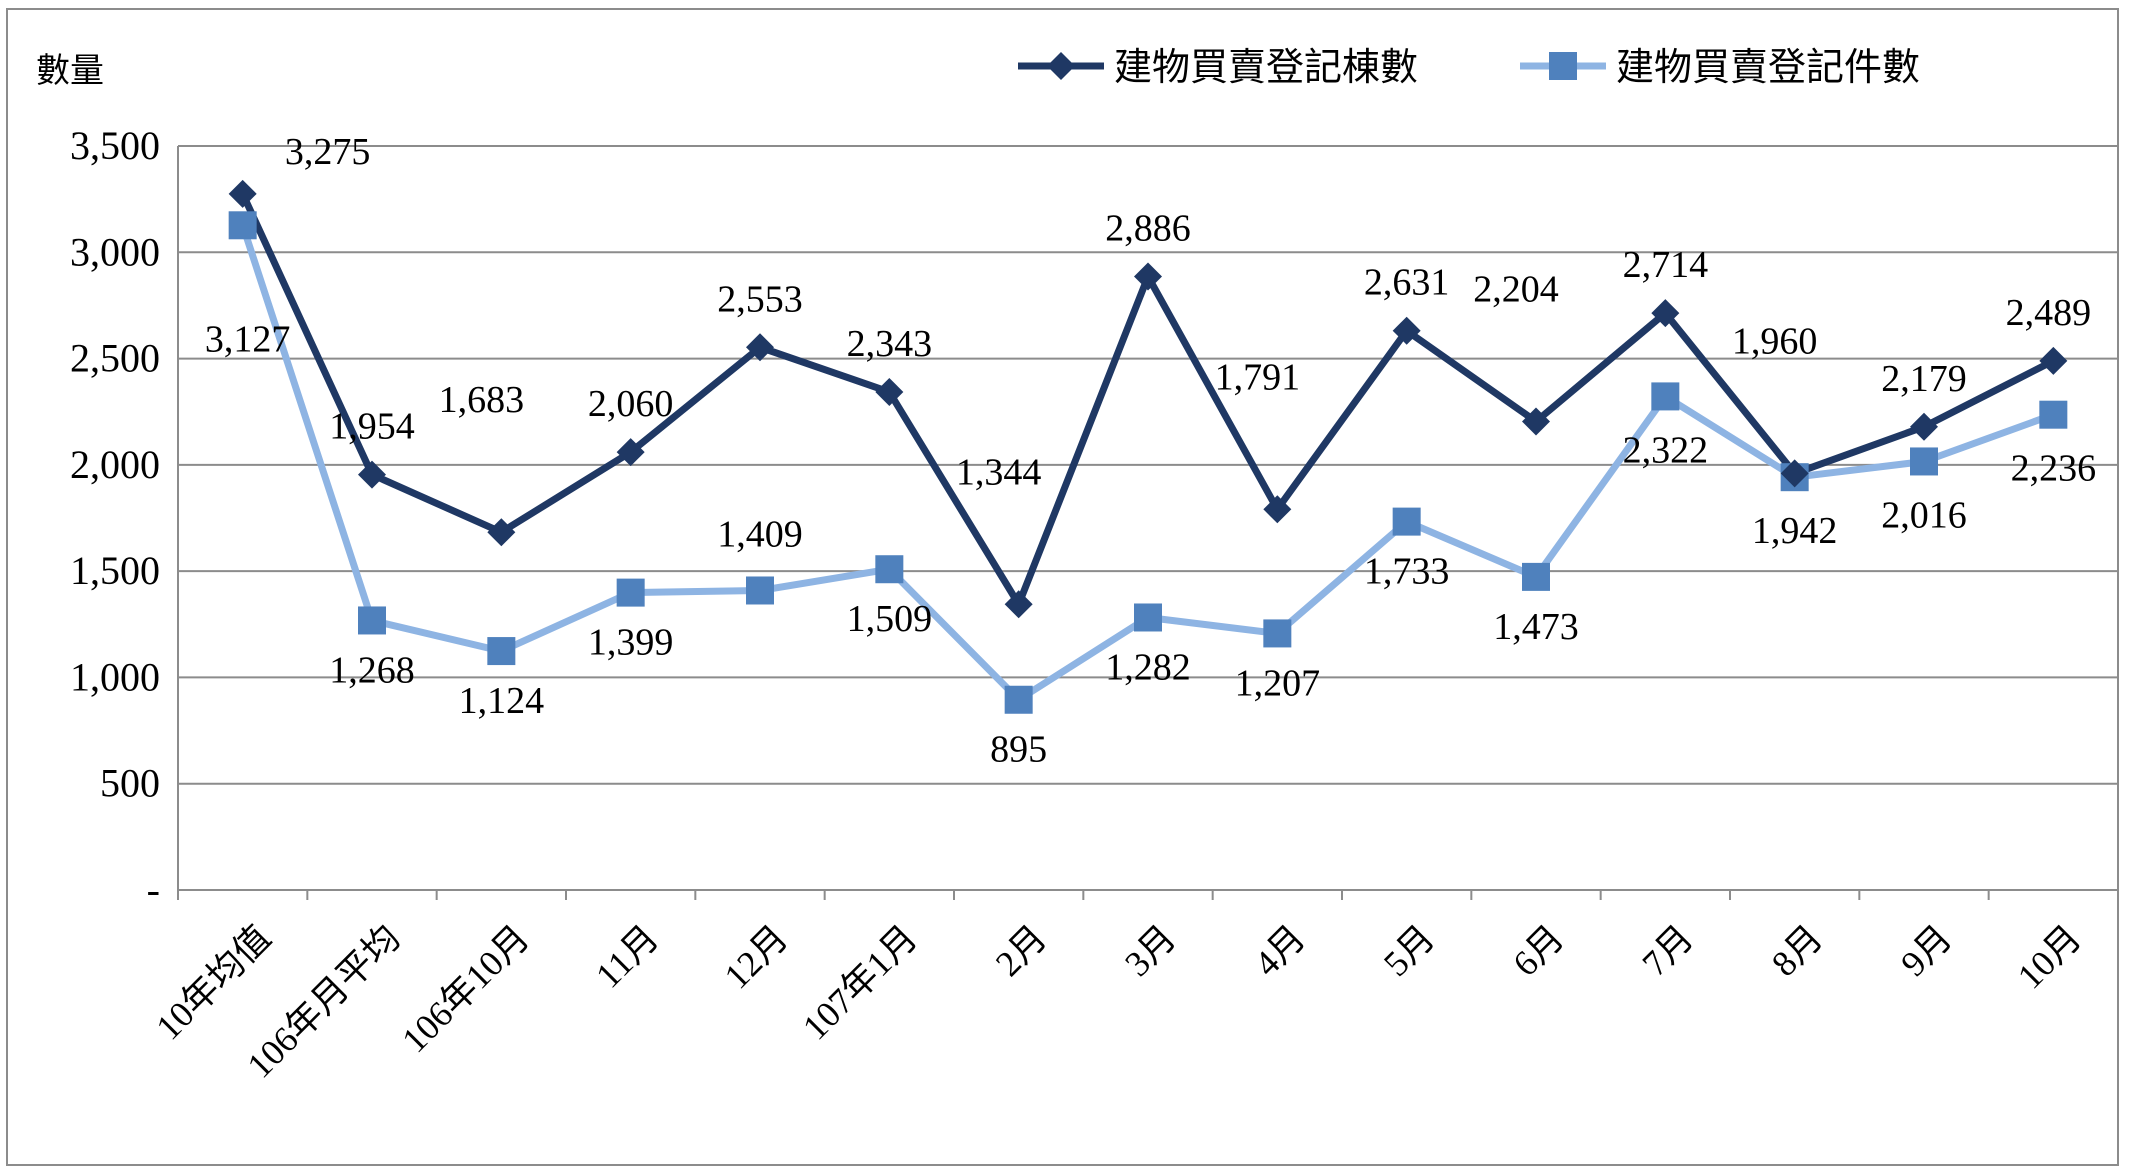 The image size is (2131, 1176). Describe the element at coordinates (1150, 950) in the screenshot. I see `x-tick-label: 3月` at that location.